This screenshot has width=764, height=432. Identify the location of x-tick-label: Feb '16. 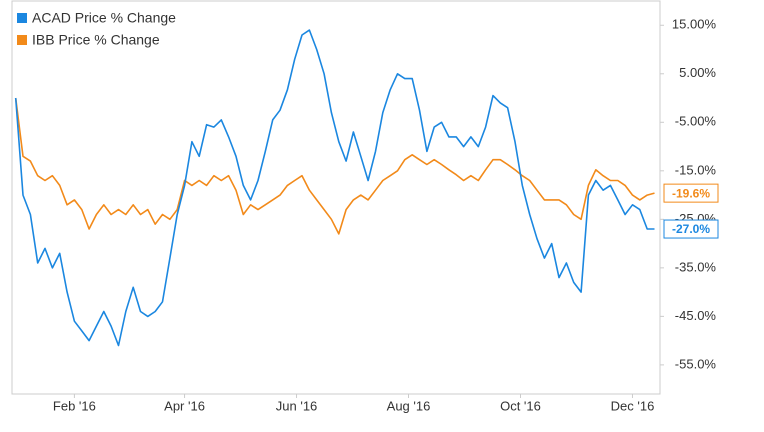
(74, 405).